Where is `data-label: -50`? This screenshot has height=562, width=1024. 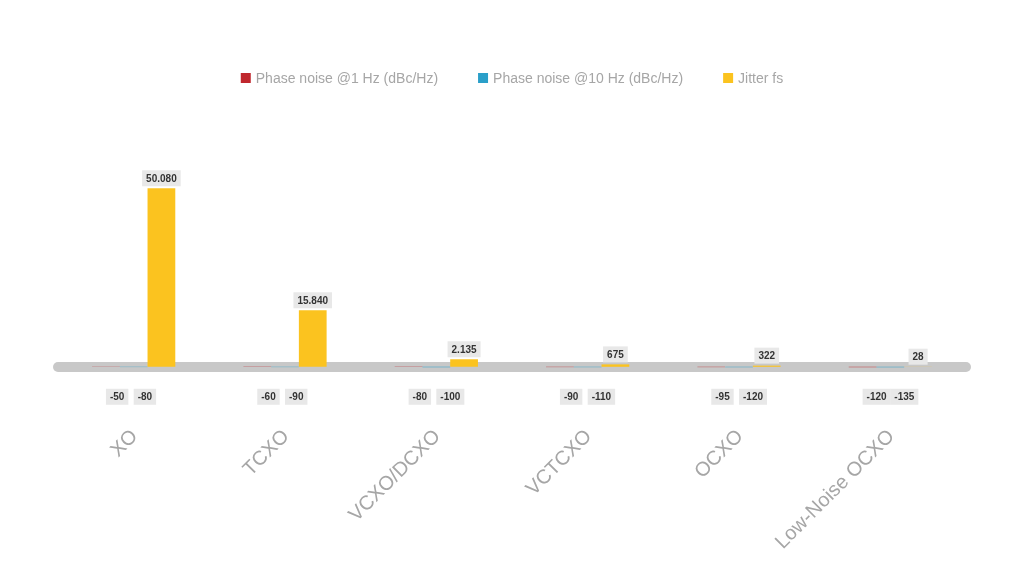 data-label: -50 is located at coordinates (117, 397).